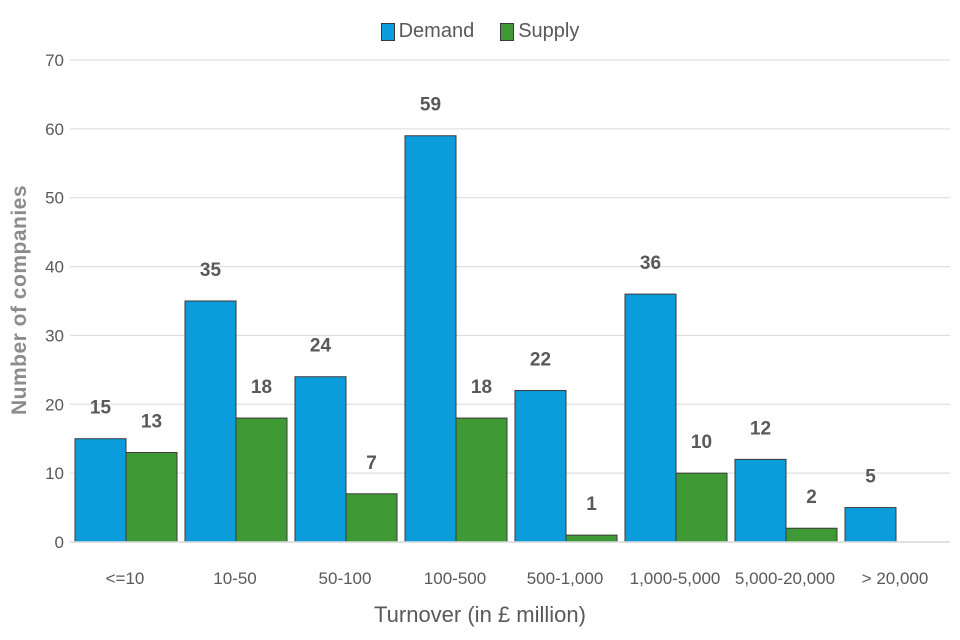  What do you see at coordinates (455, 578) in the screenshot?
I see `x-tick-label: 100-500` at bounding box center [455, 578].